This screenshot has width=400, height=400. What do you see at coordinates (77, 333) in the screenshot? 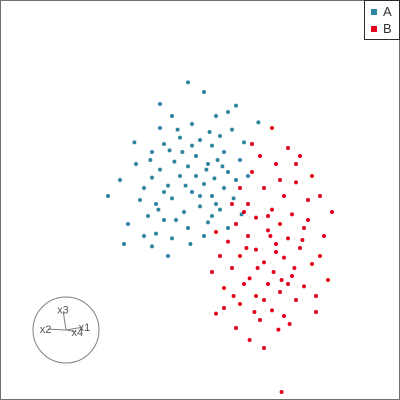
I see `axis-guide-label: x4` at bounding box center [77, 333].